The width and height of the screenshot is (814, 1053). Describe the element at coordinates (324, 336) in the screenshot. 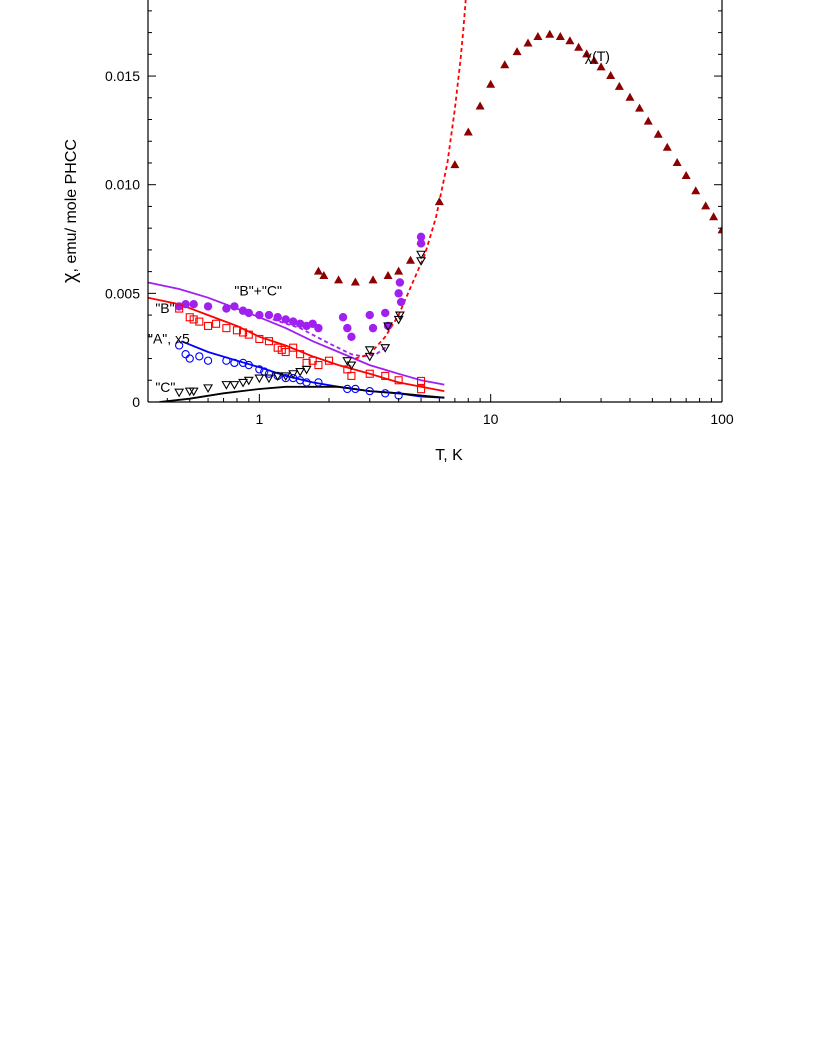

I see `curve-BC-dashed` at that location.